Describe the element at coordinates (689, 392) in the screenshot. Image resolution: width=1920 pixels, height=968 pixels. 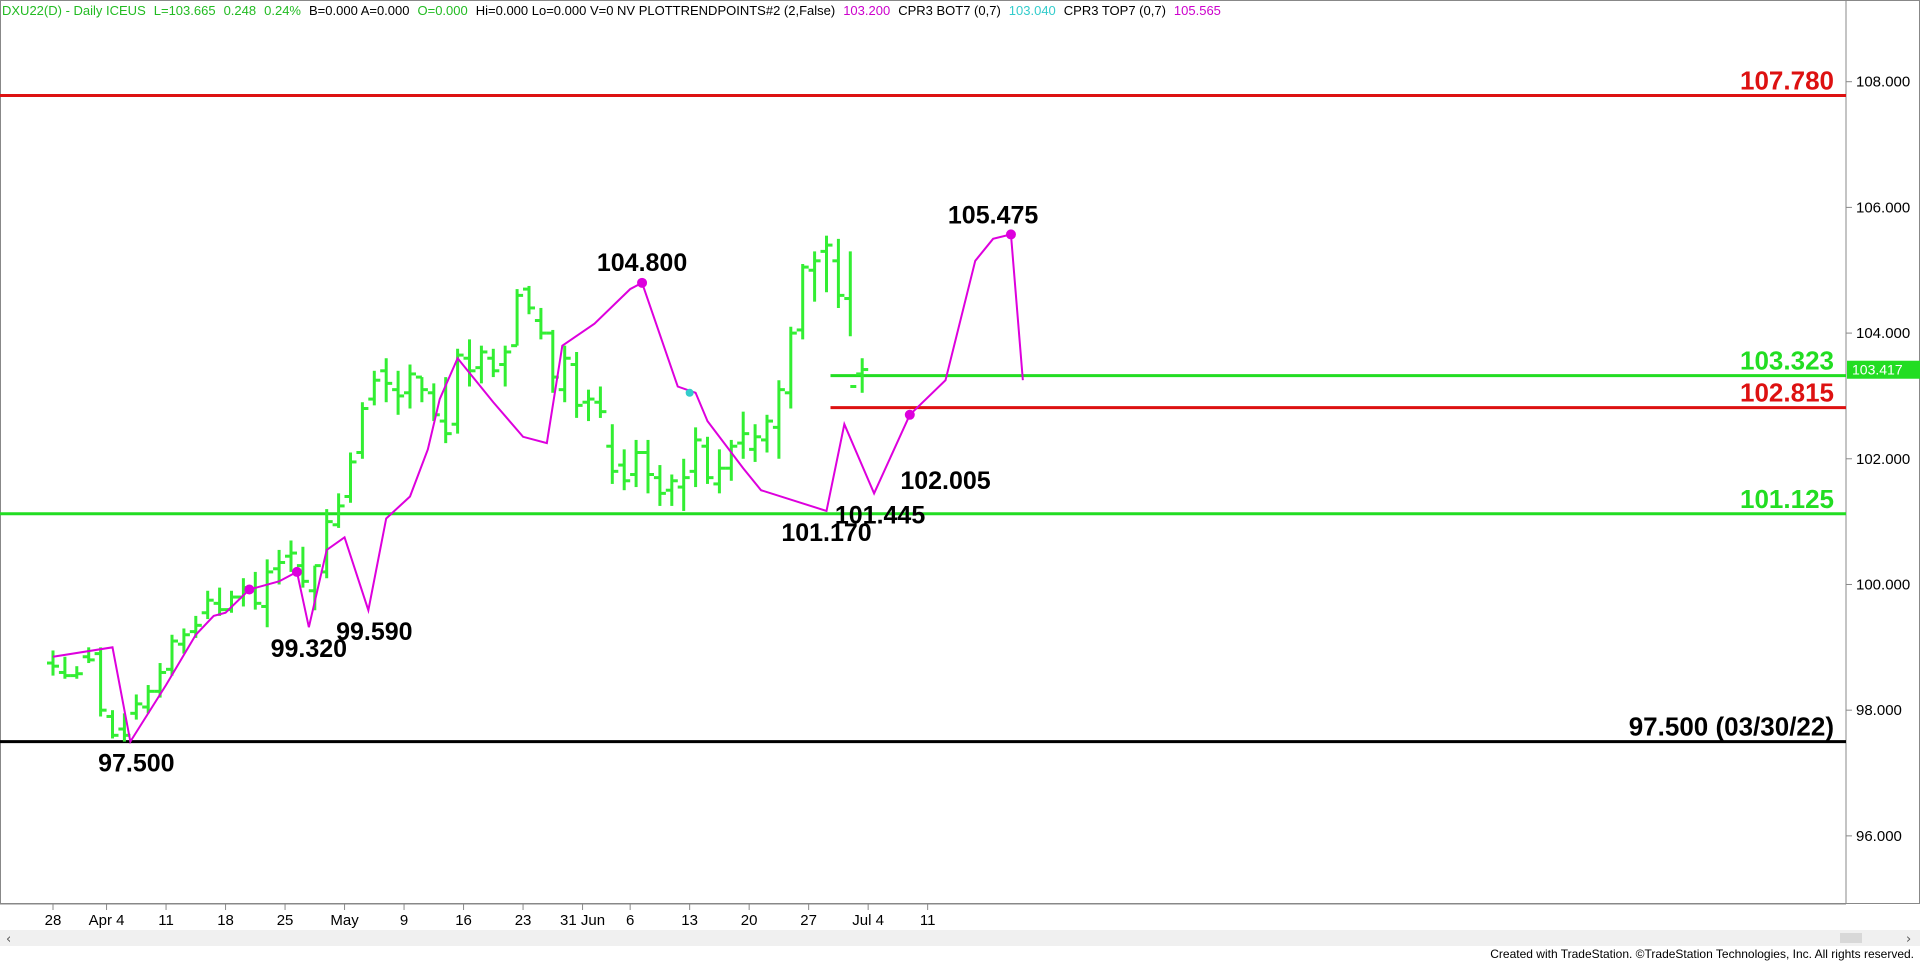
I see `cyan-point` at that location.